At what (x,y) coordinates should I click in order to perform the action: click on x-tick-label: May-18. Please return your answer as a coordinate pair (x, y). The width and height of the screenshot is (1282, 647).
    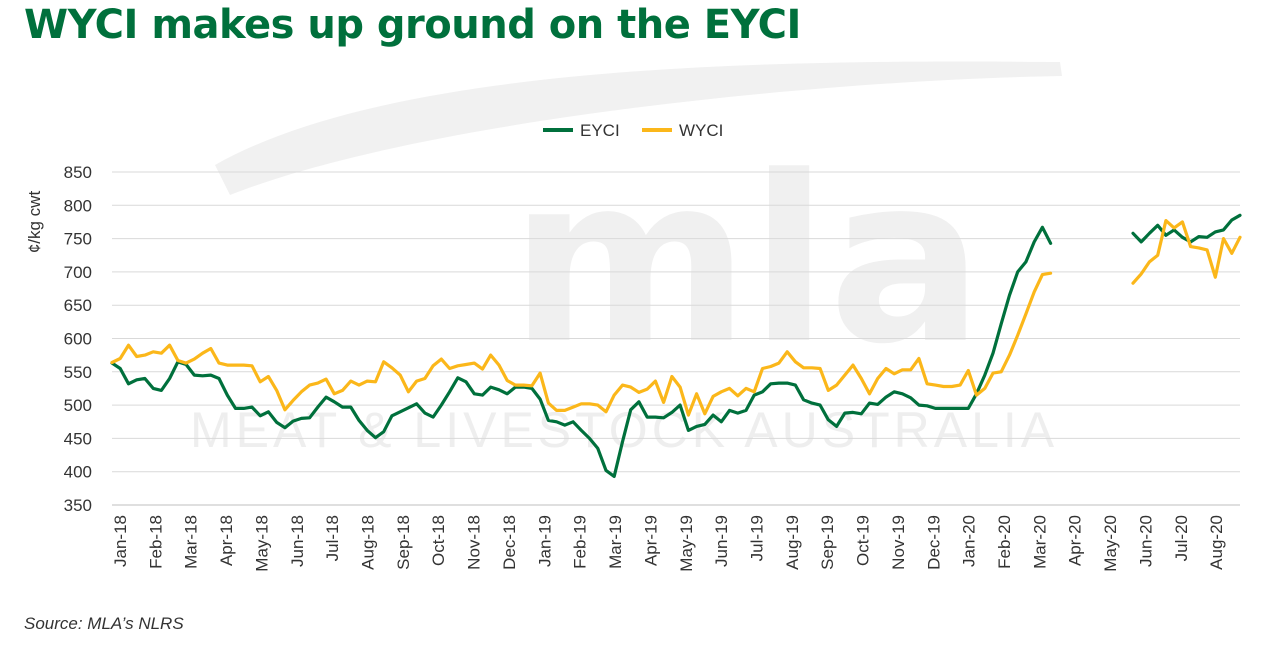
    Looking at the image, I should click on (261, 543).